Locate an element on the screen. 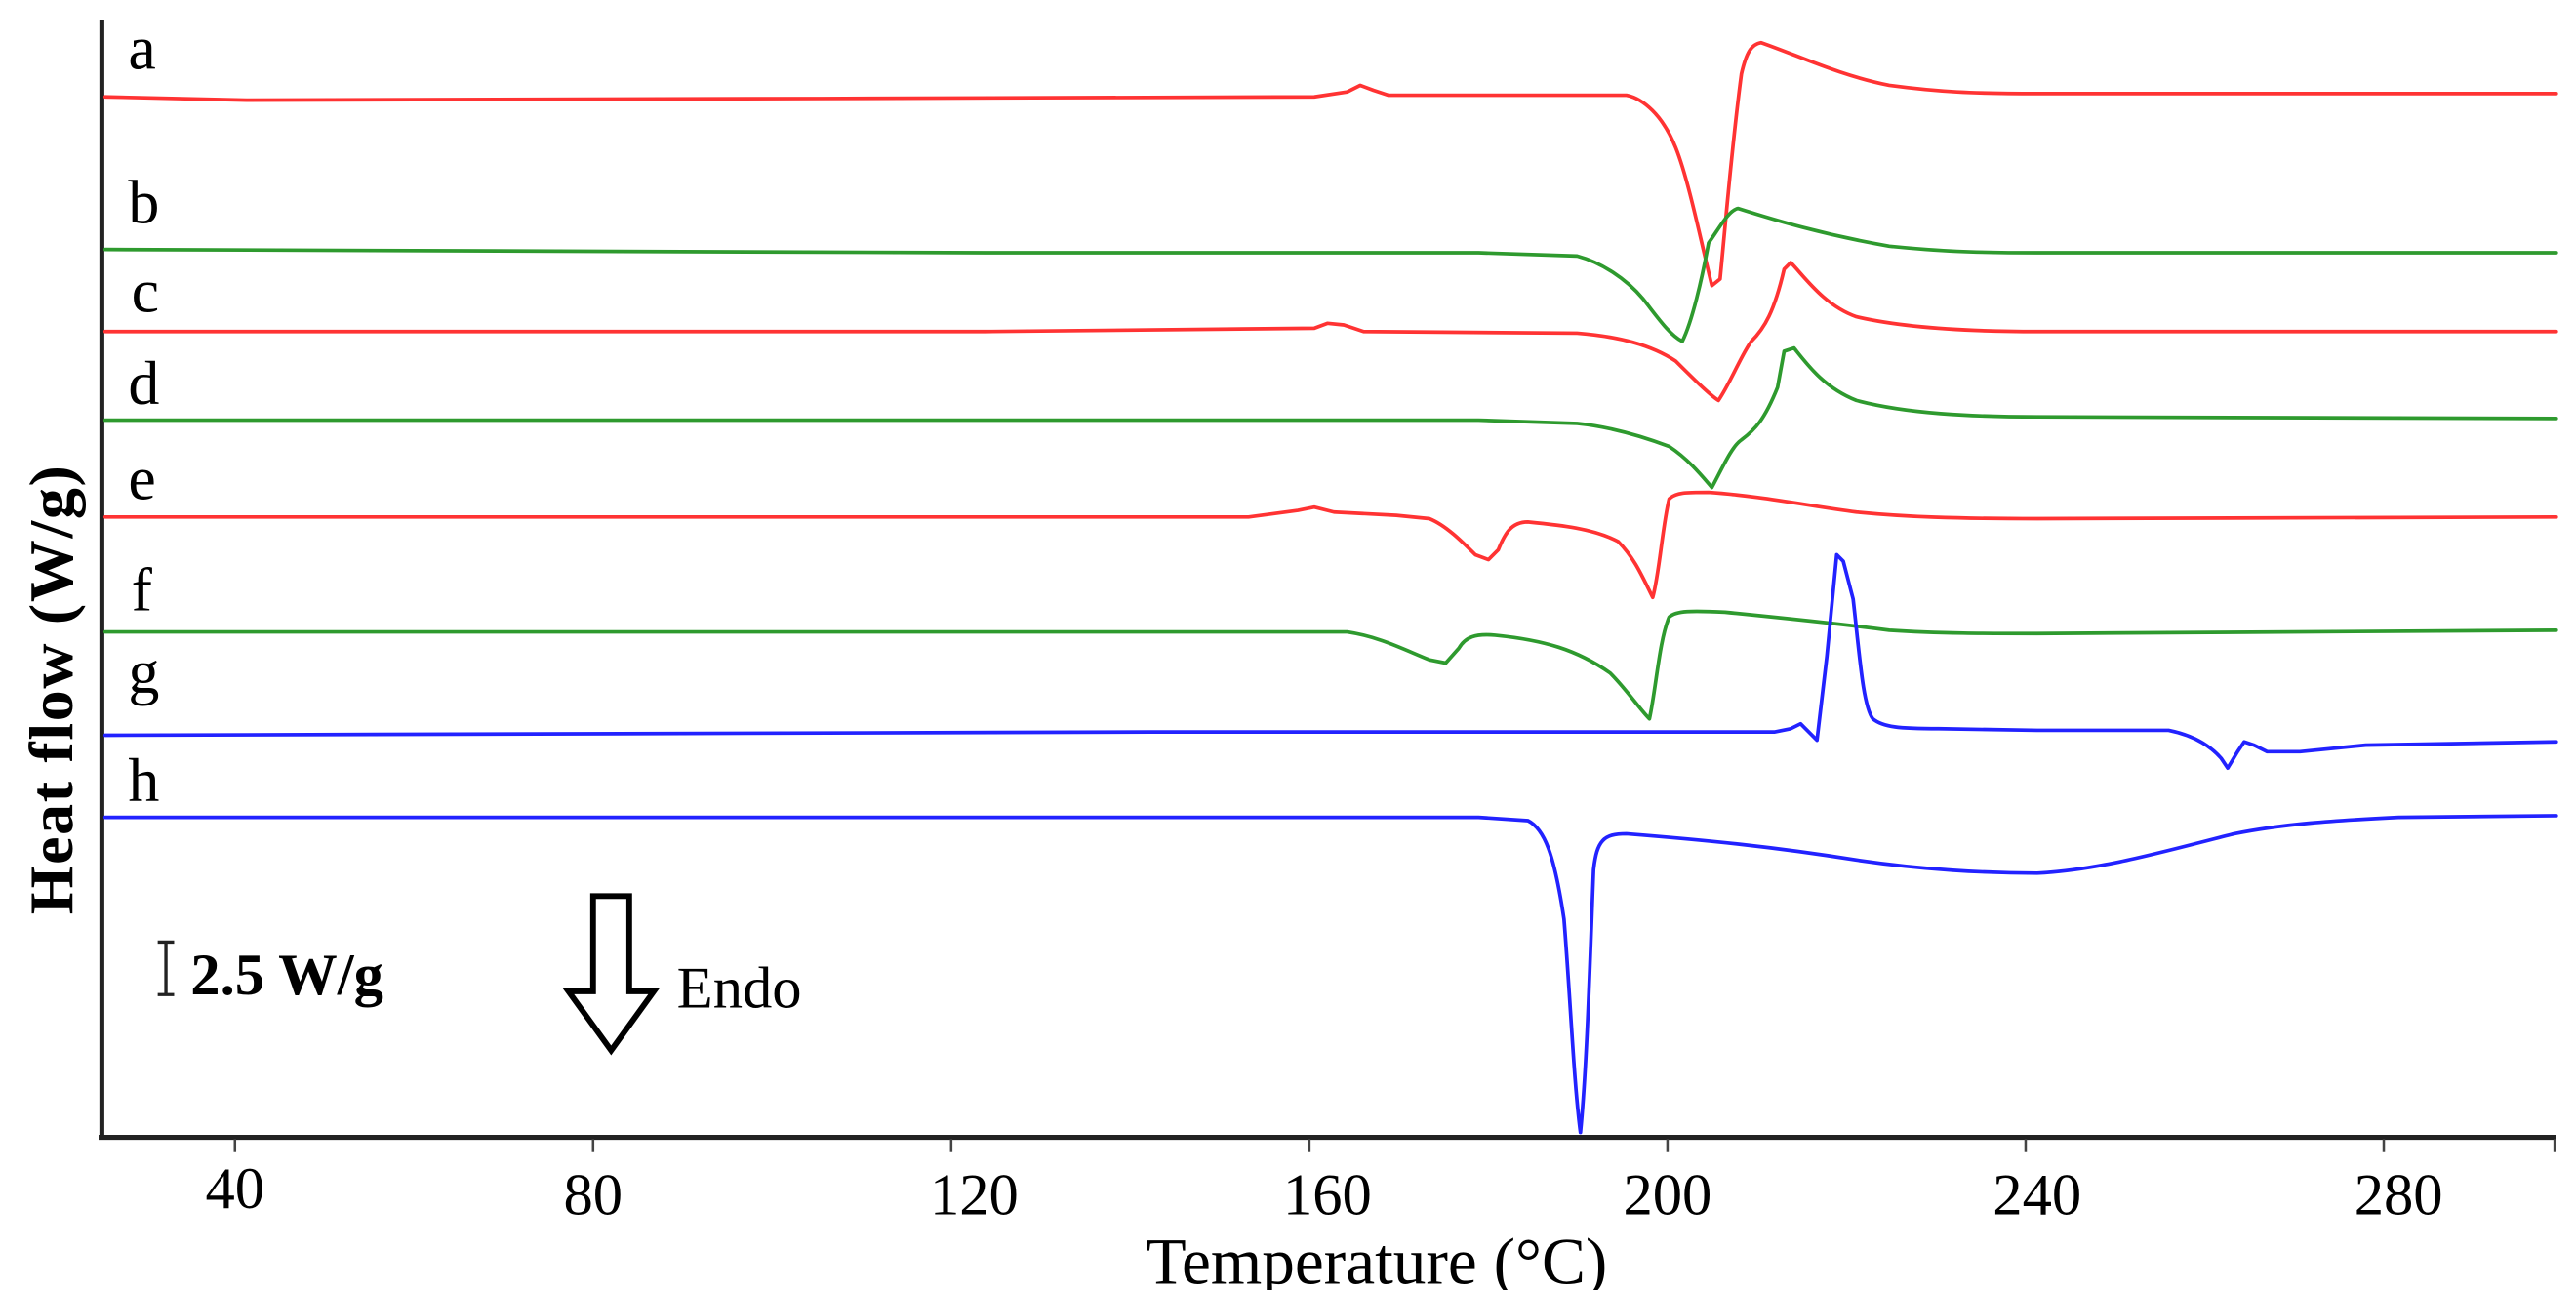 This screenshot has height=1290, width=2576. x-tick-label: 120 is located at coordinates (974, 1196).